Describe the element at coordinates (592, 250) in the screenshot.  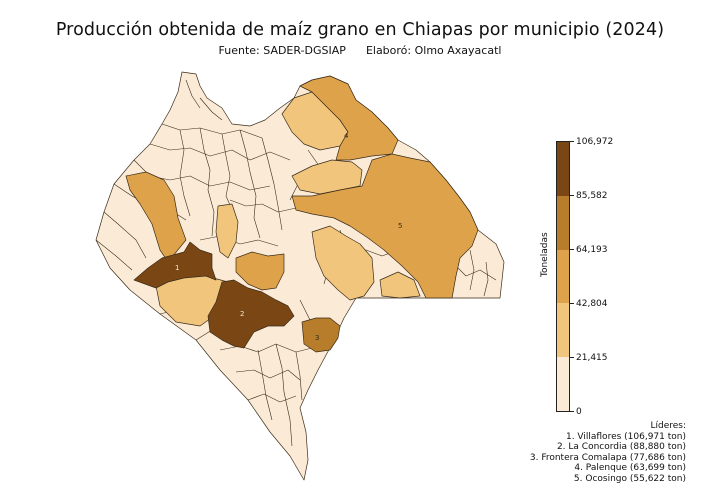
I see `colorbar-tick-label: 64,193` at that location.